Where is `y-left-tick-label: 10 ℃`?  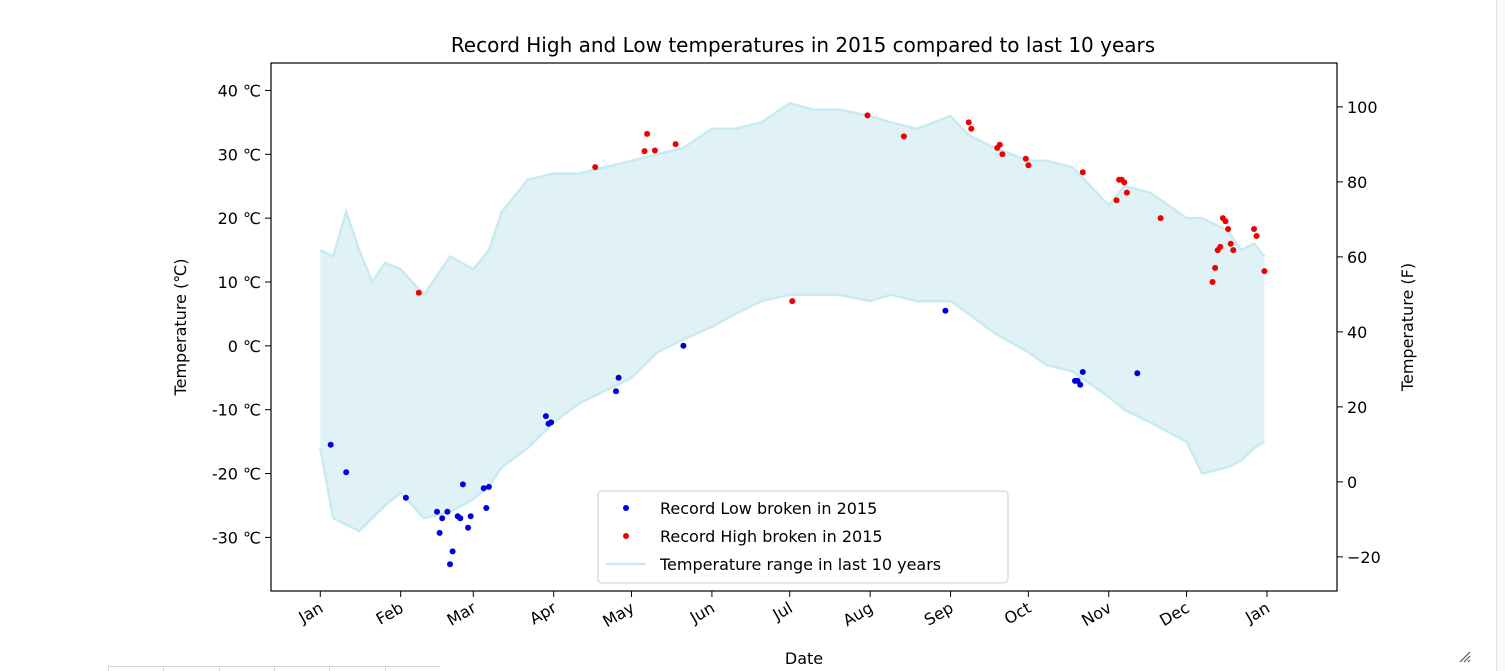
y-left-tick-label: 10 ℃ is located at coordinates (239, 282).